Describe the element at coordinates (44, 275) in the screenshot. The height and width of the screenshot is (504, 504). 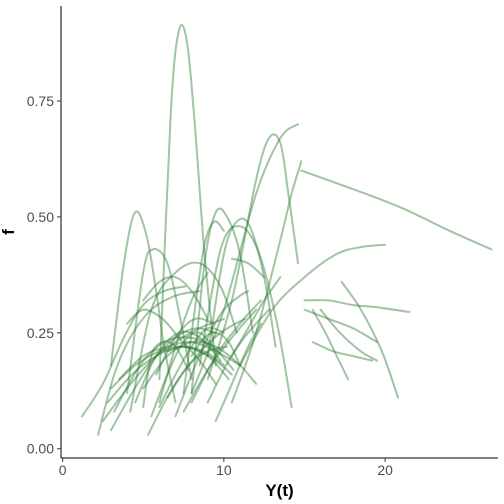
I see `y-axis-ticks: 0.00 0.25 0.50 0.75` at that location.